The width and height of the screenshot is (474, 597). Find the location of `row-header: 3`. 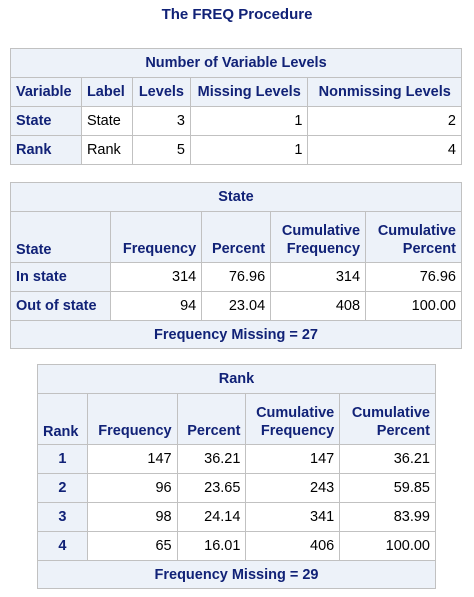

row-header: 3 is located at coordinates (62, 517).